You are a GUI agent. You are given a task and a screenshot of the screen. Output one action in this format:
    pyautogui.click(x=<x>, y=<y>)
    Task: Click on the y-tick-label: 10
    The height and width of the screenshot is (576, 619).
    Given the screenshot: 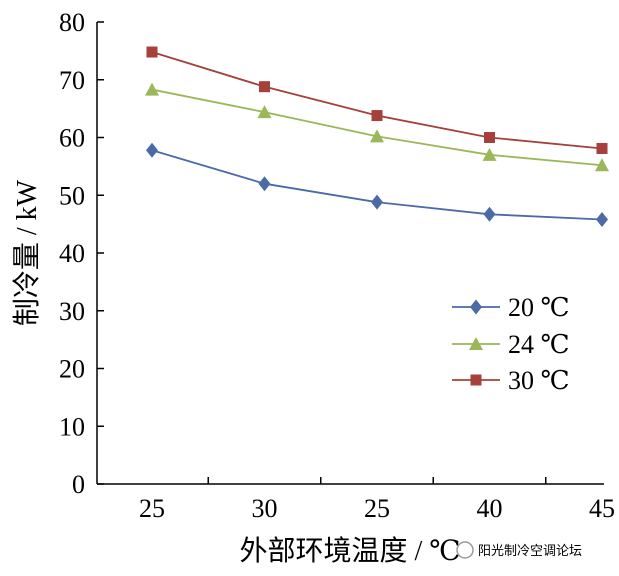 What is the action you would take?
    pyautogui.click(x=72, y=426)
    